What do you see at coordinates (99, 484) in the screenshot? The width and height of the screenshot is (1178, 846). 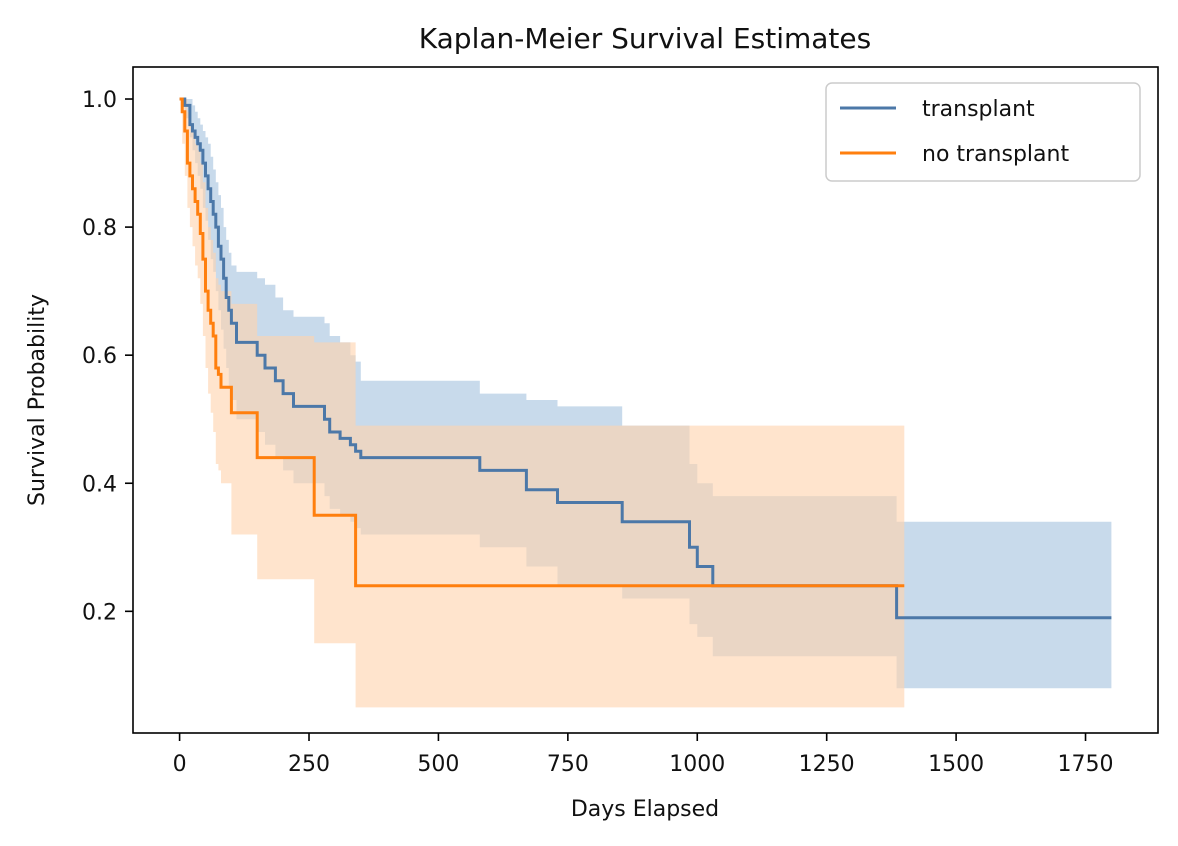 I see `y-tick-label: 0.4` at bounding box center [99, 484].